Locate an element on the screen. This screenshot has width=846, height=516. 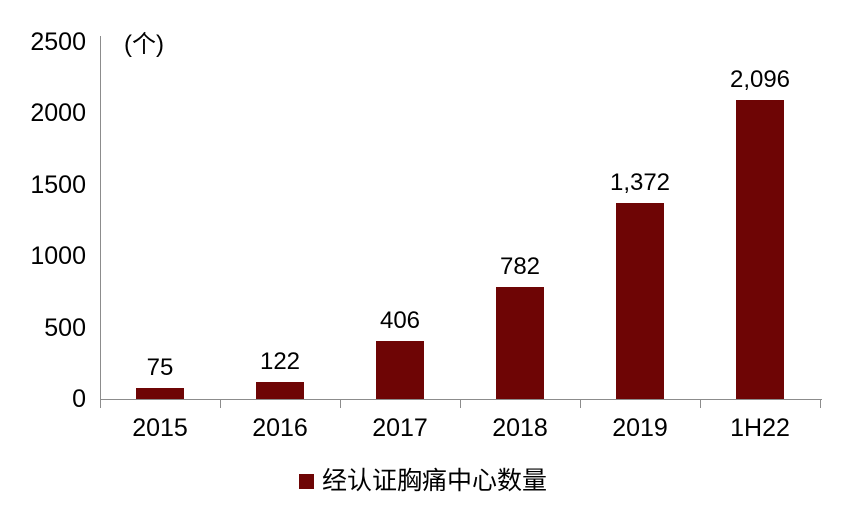
y-axis-line is located at coordinates (100, 217).